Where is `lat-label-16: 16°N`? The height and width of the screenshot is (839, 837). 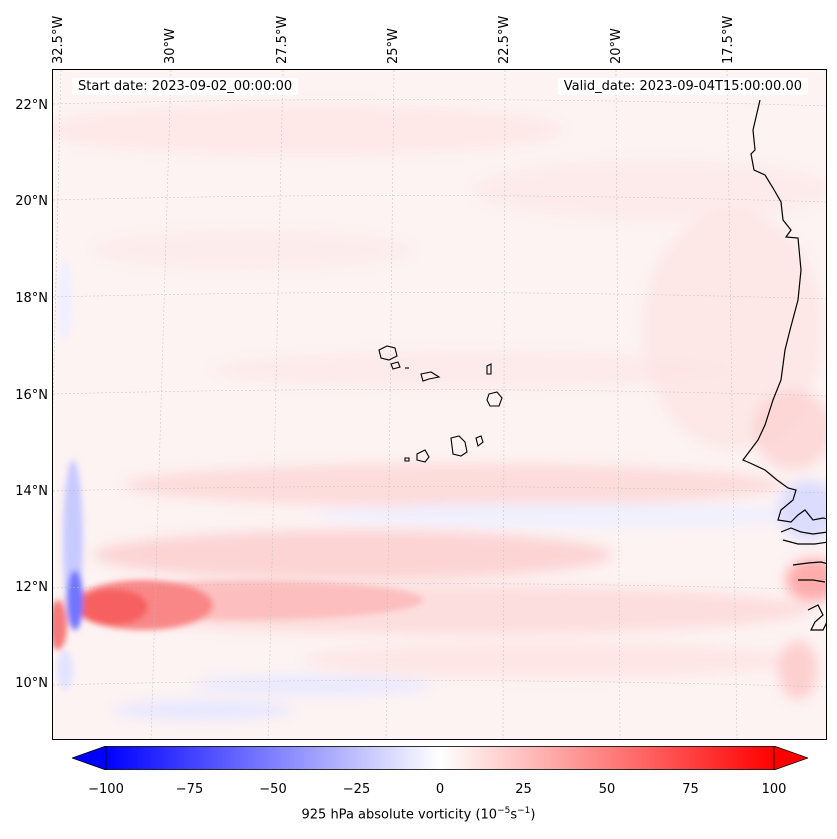
lat-label-16: 16°N is located at coordinates (31, 395).